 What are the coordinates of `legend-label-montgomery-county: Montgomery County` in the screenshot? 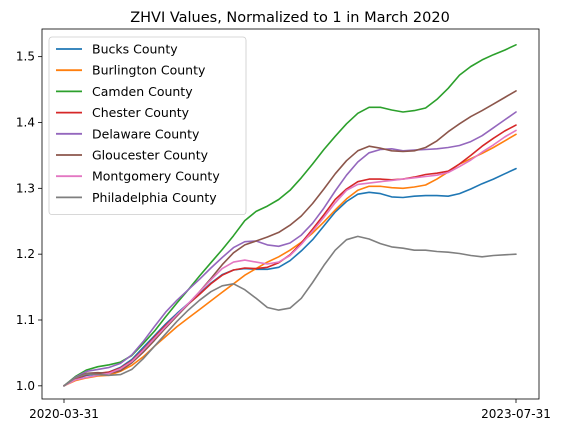 It's located at (156, 176).